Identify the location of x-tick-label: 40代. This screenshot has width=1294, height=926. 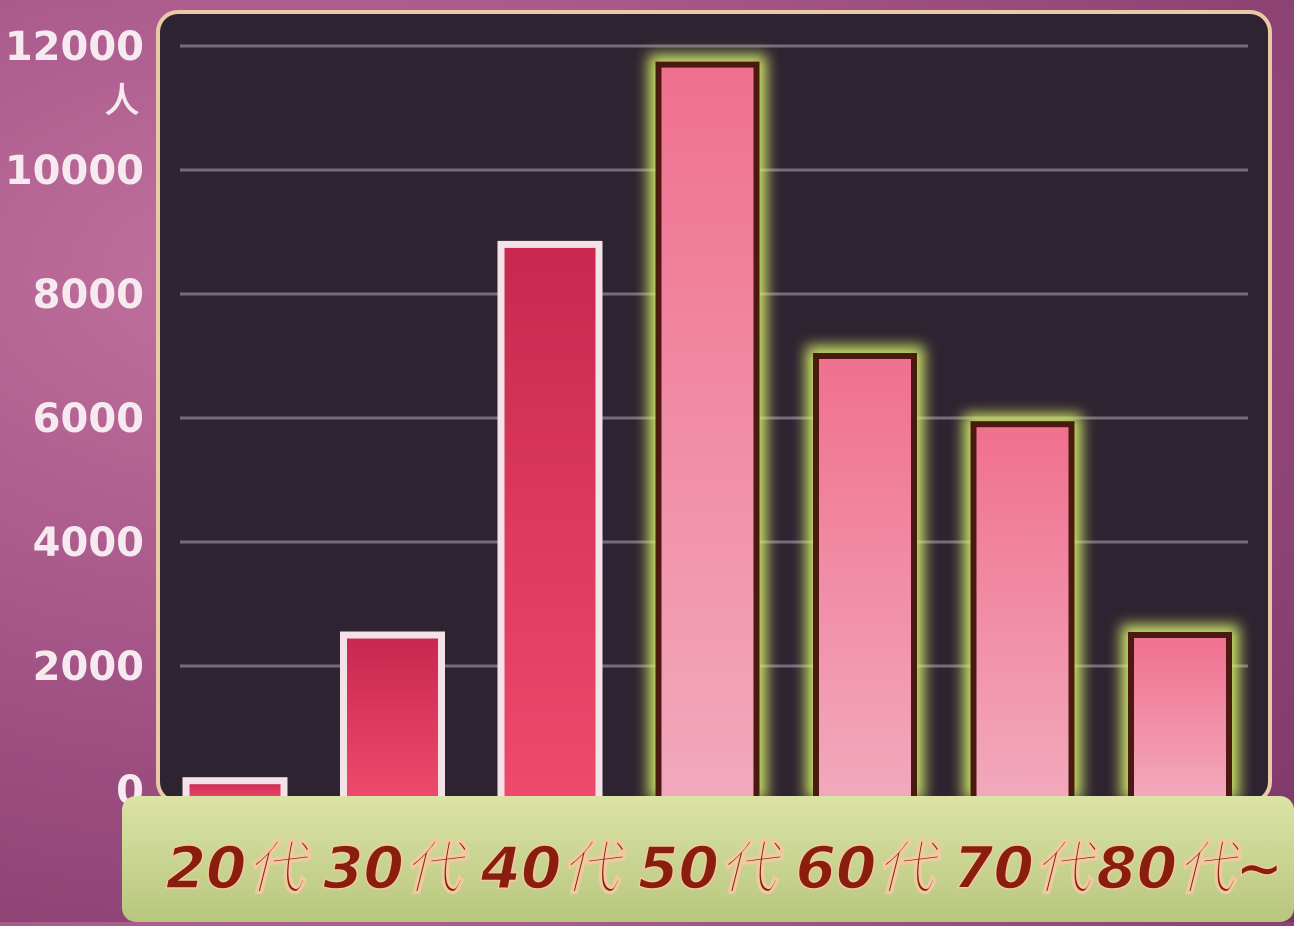
(553, 868).